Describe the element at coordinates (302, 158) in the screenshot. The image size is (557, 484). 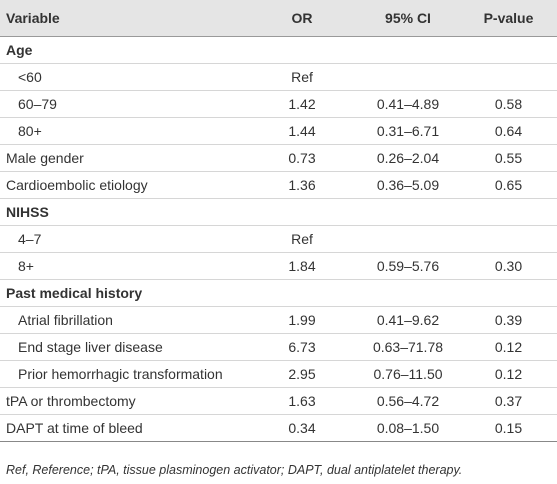
I see `or-cell: 0.73` at that location.